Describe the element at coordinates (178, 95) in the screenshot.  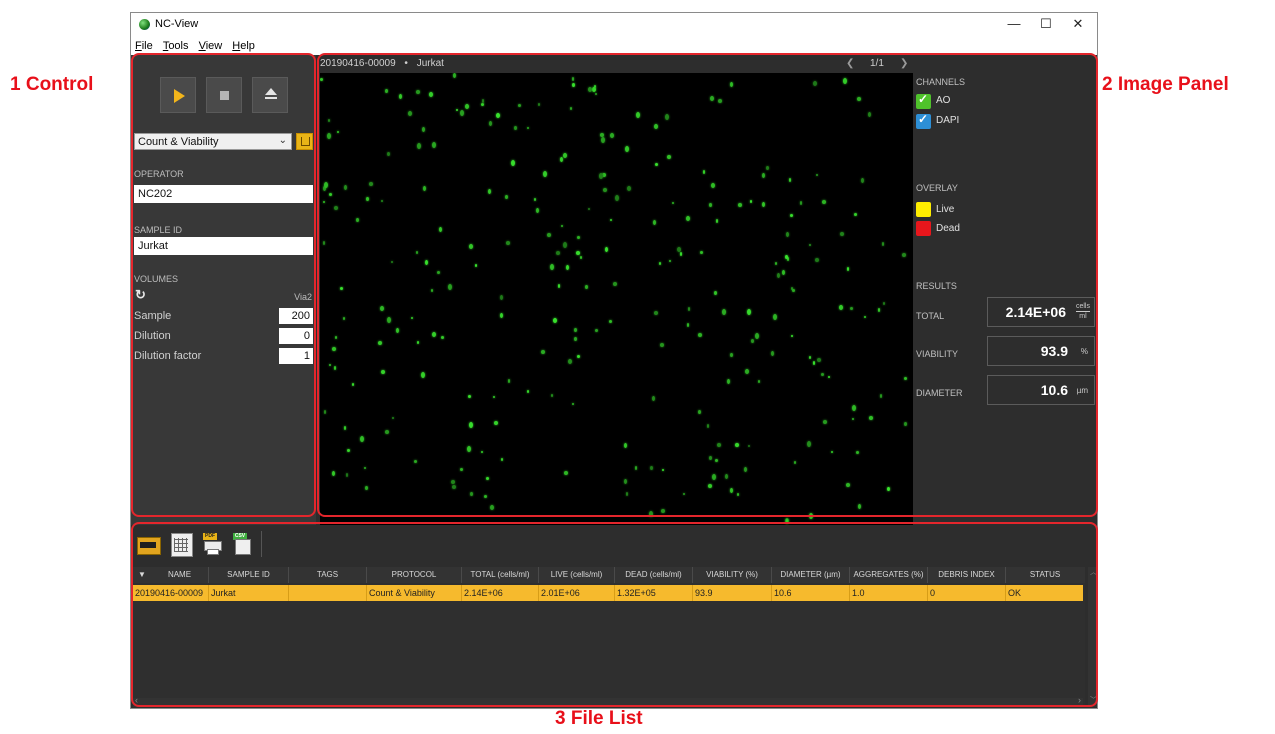
I see `run-button` at that location.